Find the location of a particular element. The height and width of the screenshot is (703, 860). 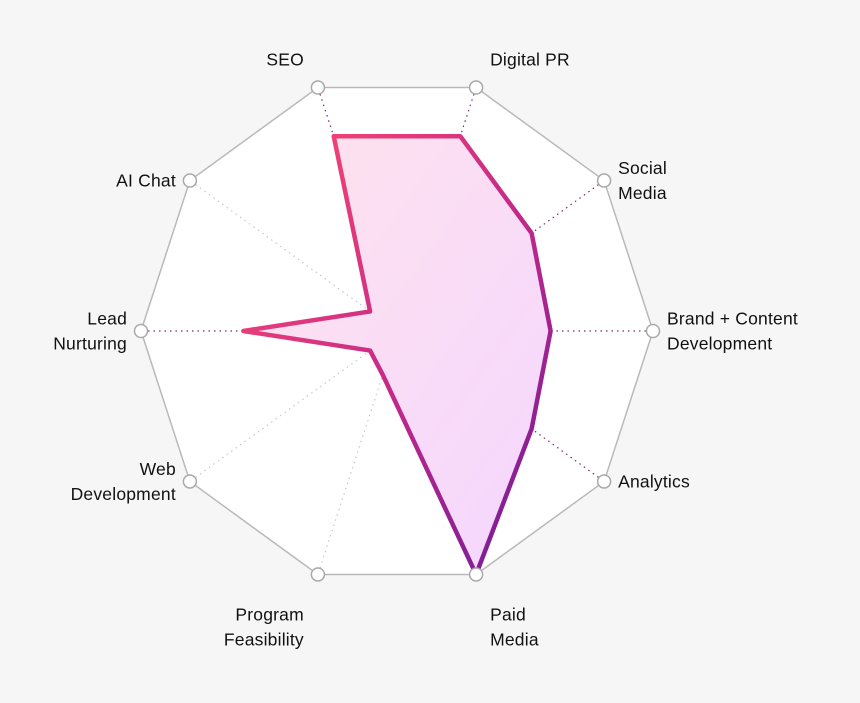

spoke-program-feasibility is located at coordinates (357, 452).